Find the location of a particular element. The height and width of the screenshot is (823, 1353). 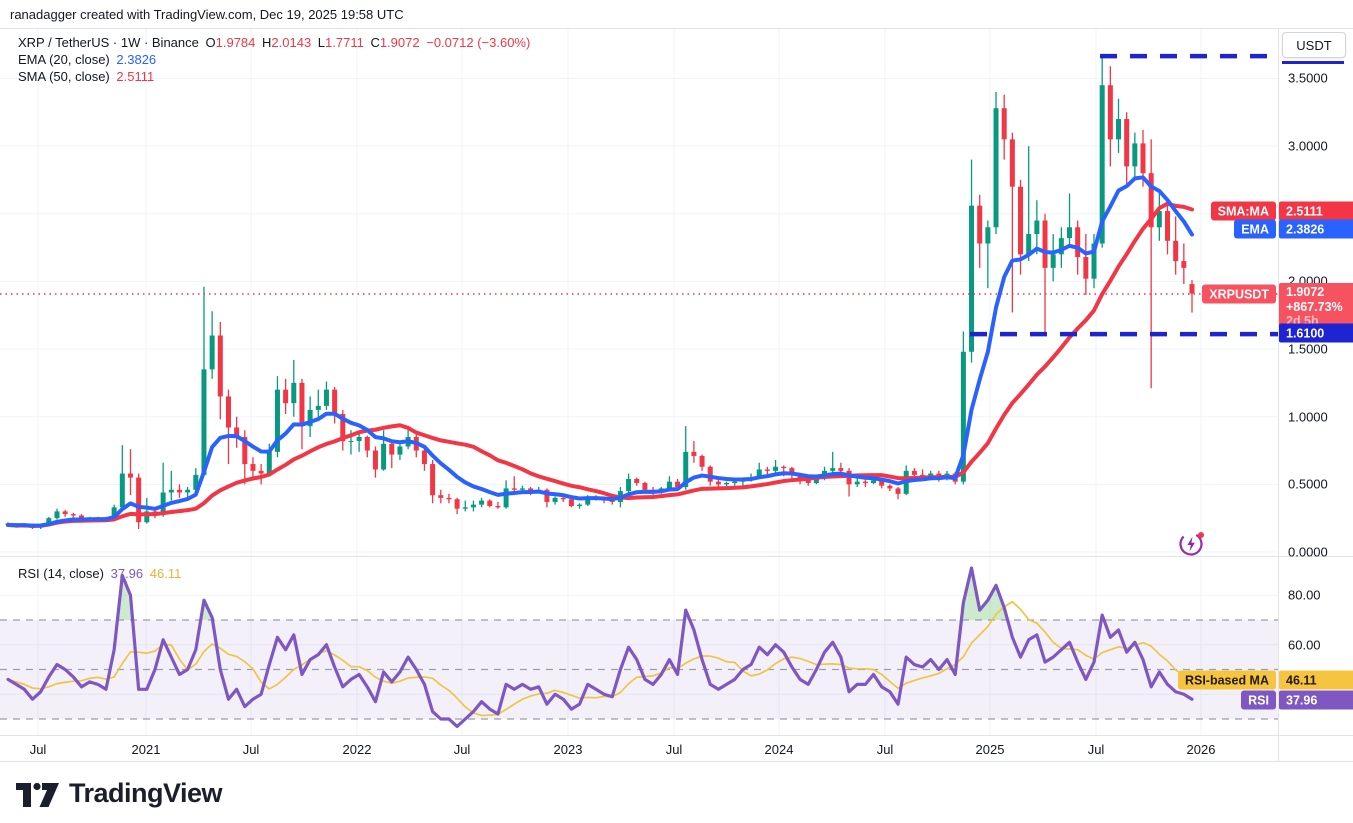

time-tick-label: 2025 is located at coordinates (990, 749).